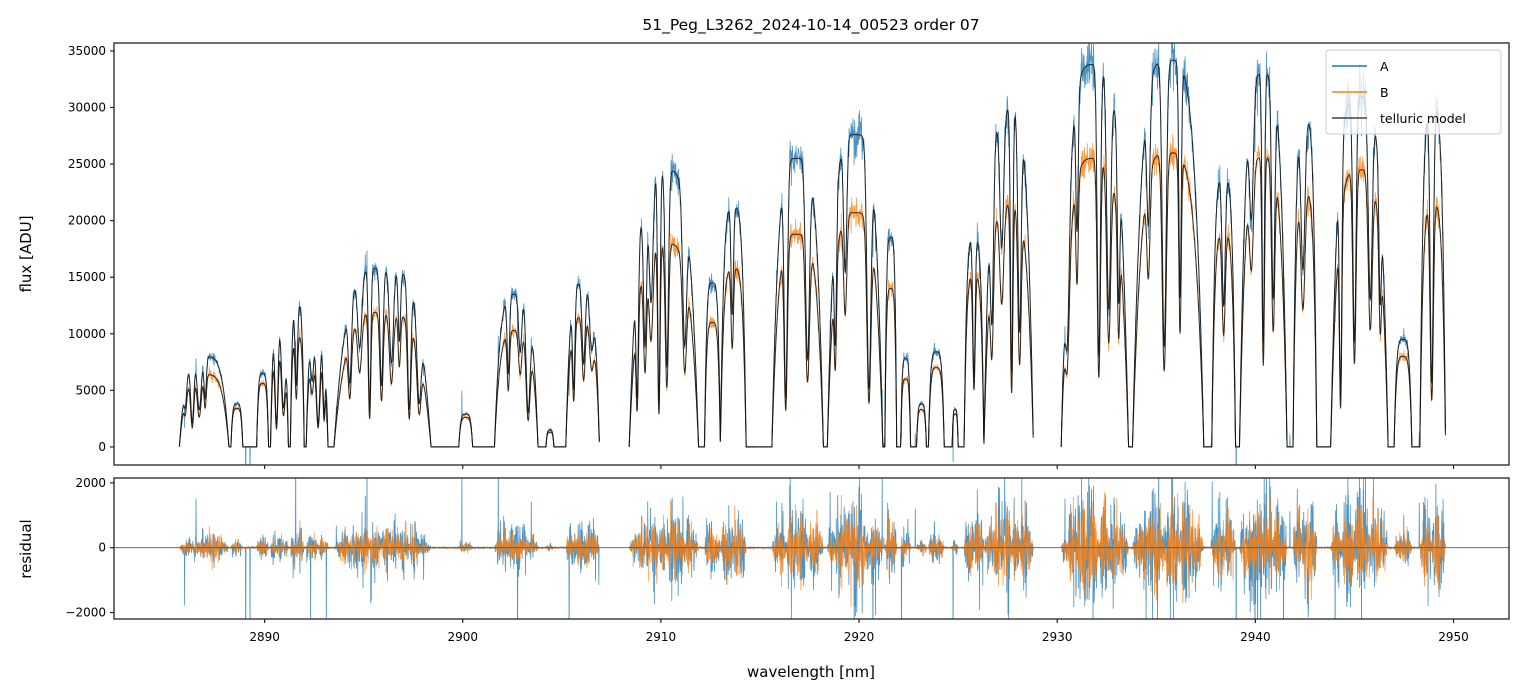  I want to click on legend-box, so click(1413, 92).